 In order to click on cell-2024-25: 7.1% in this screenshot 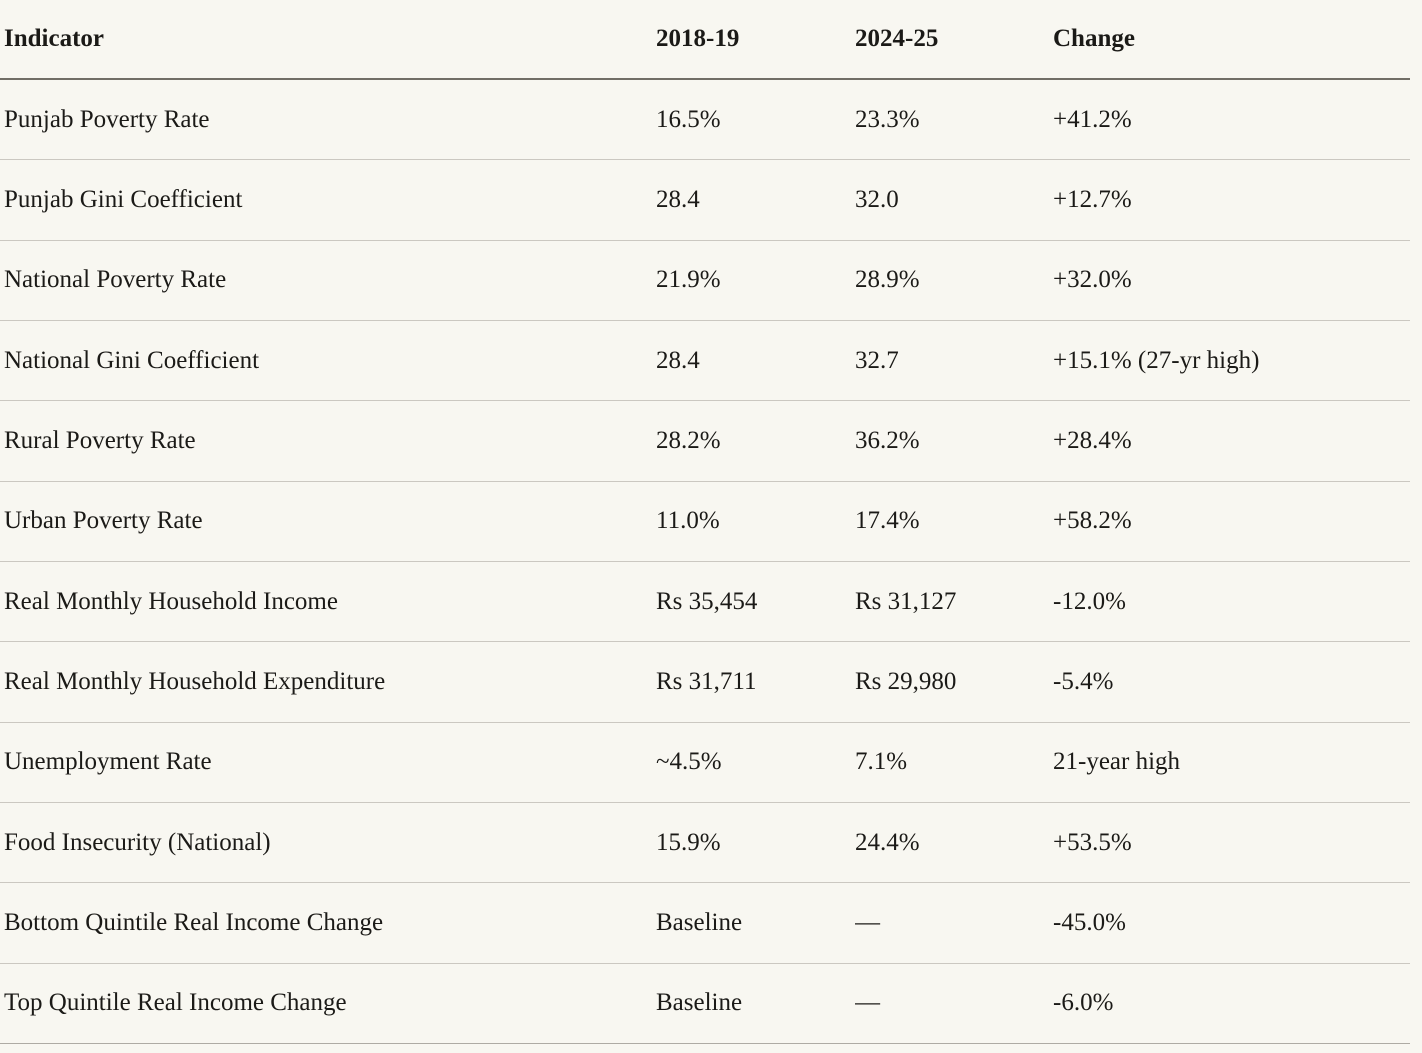, I will do `click(881, 762)`.